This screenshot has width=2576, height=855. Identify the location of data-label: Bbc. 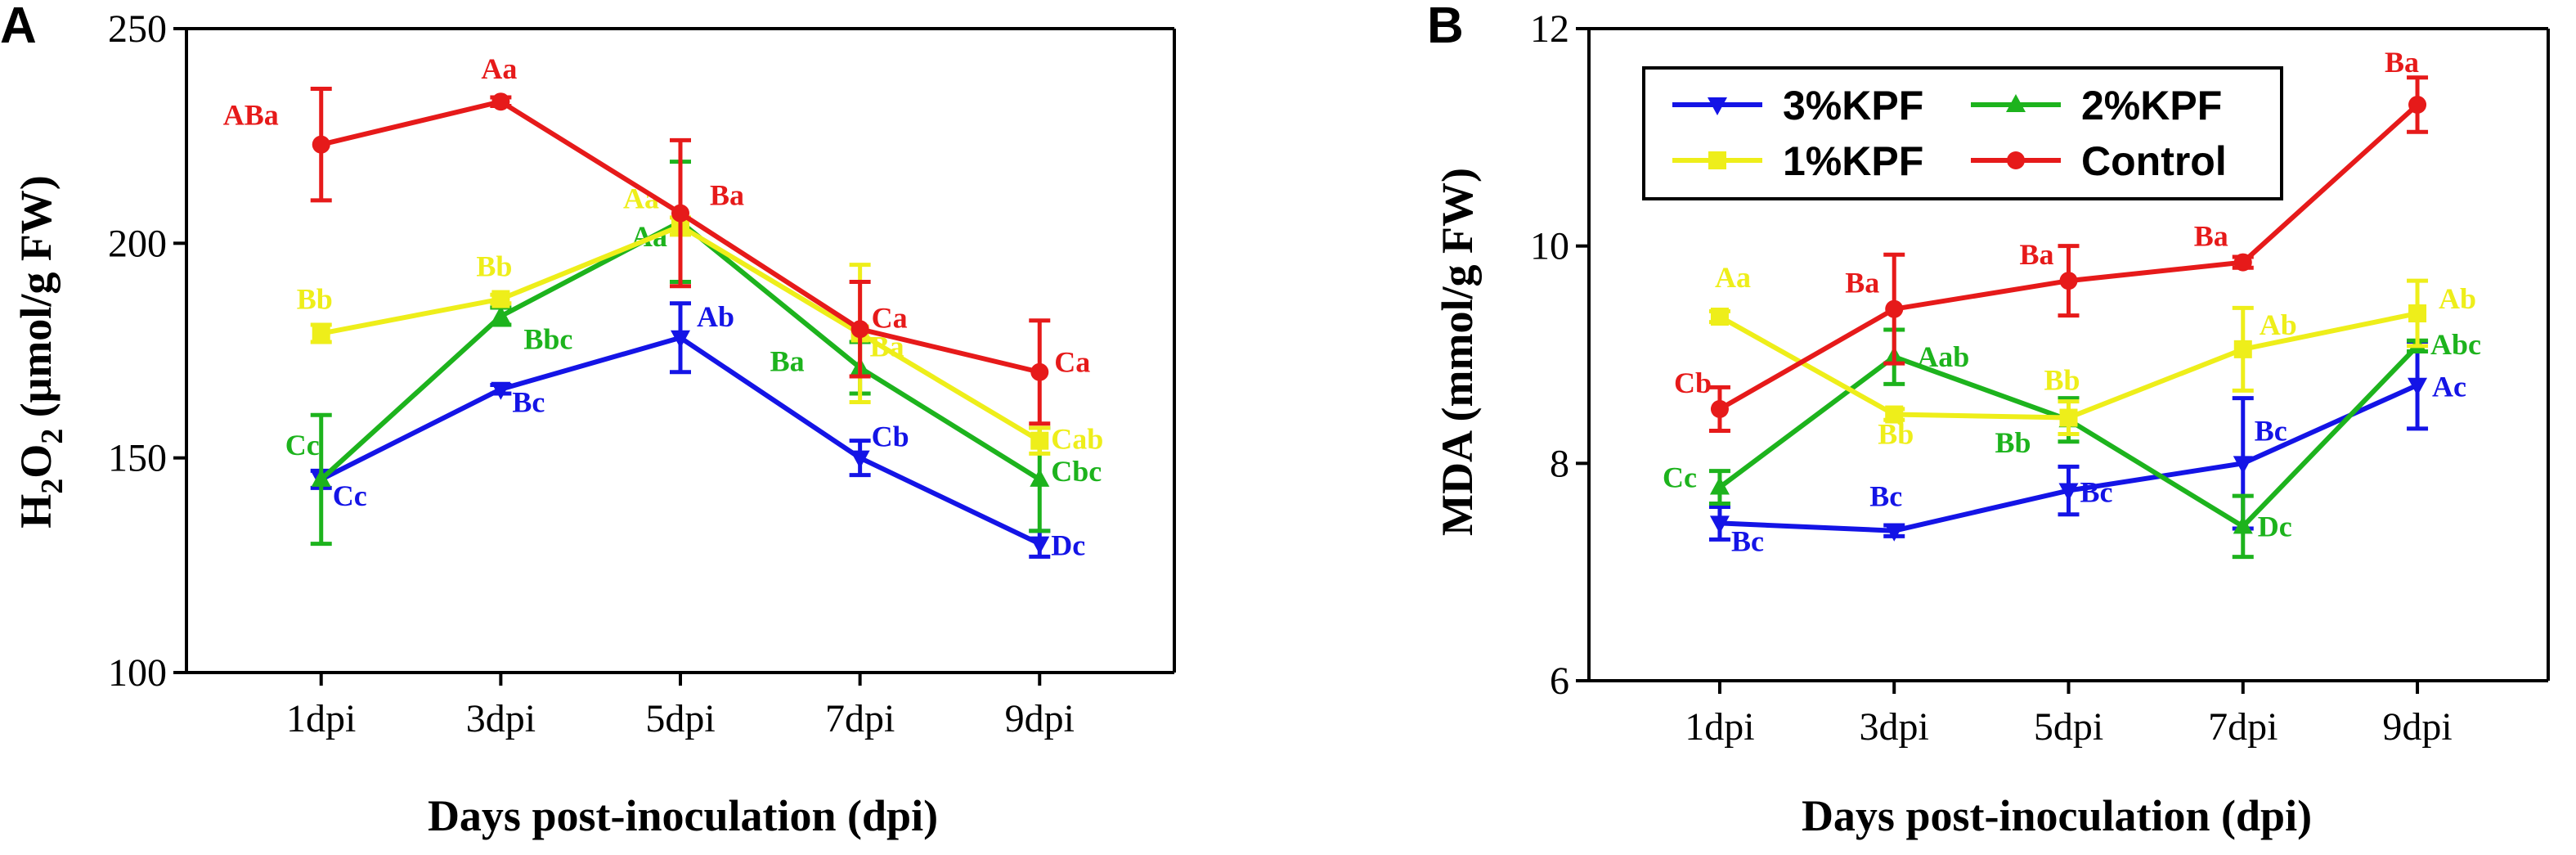
(547, 340).